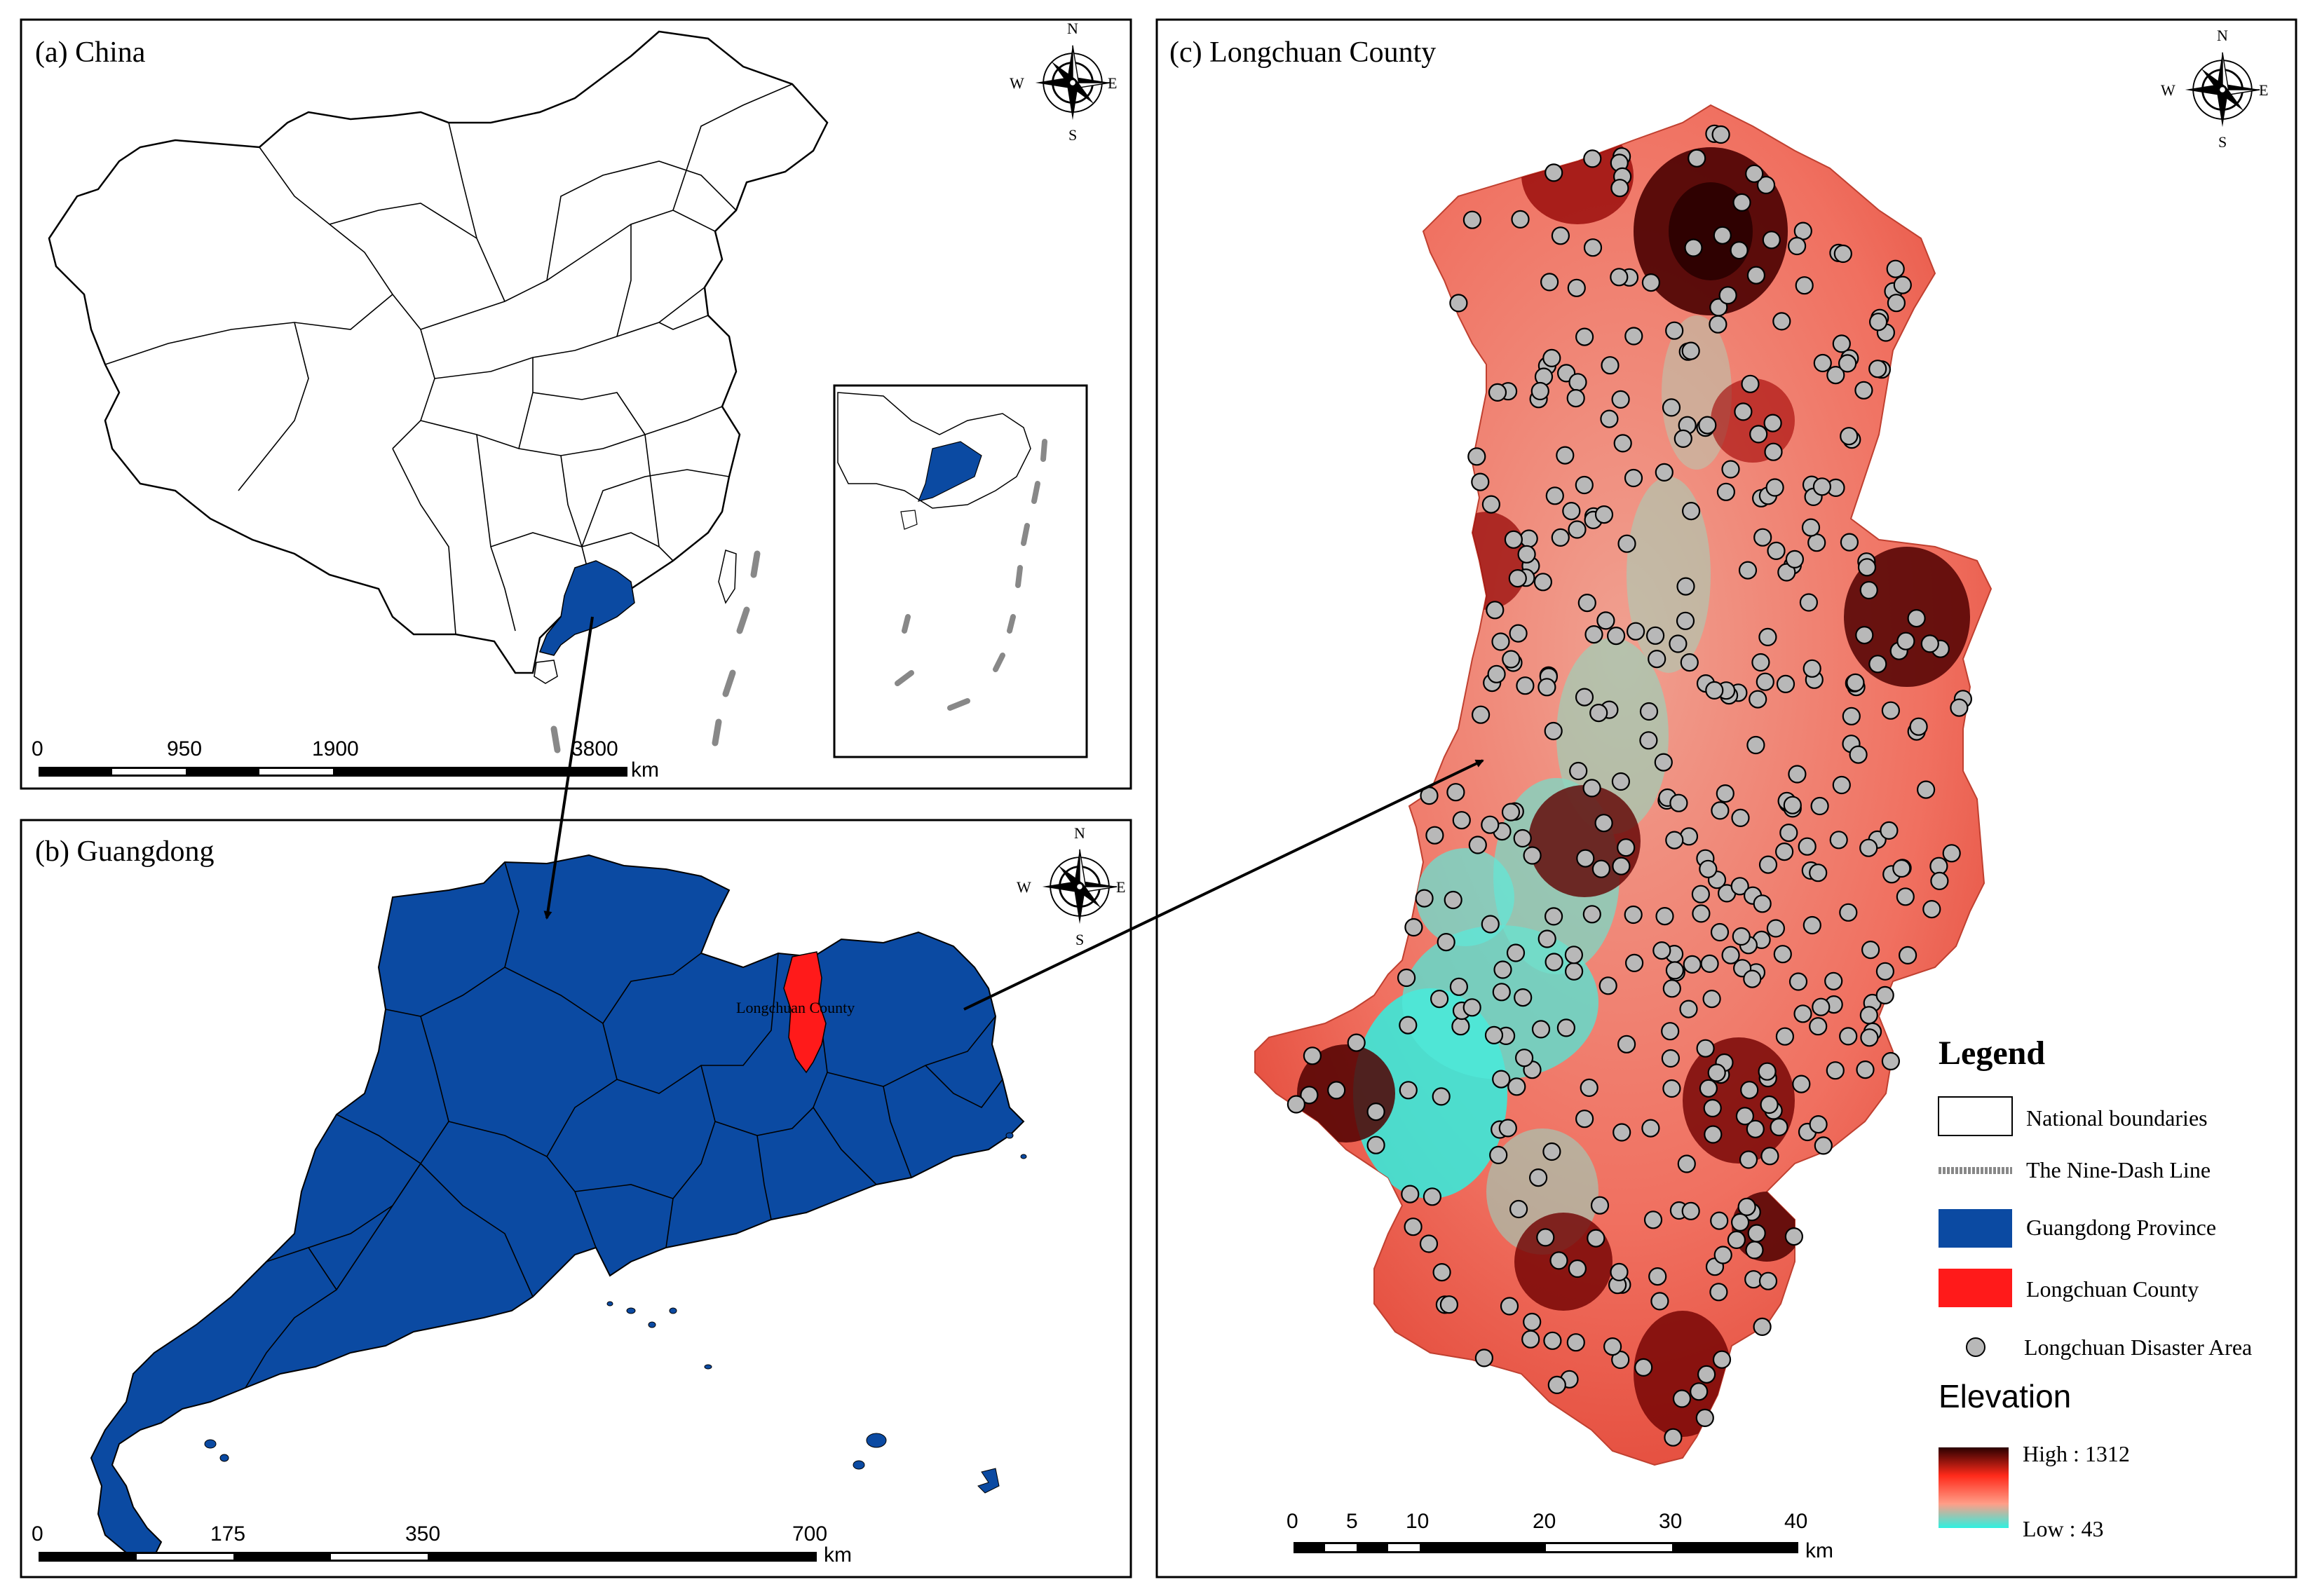 This screenshot has height=1596, width=2315. What do you see at coordinates (442, 1544) in the screenshot?
I see `scalebar-b: 0 175 350 700 km` at bounding box center [442, 1544].